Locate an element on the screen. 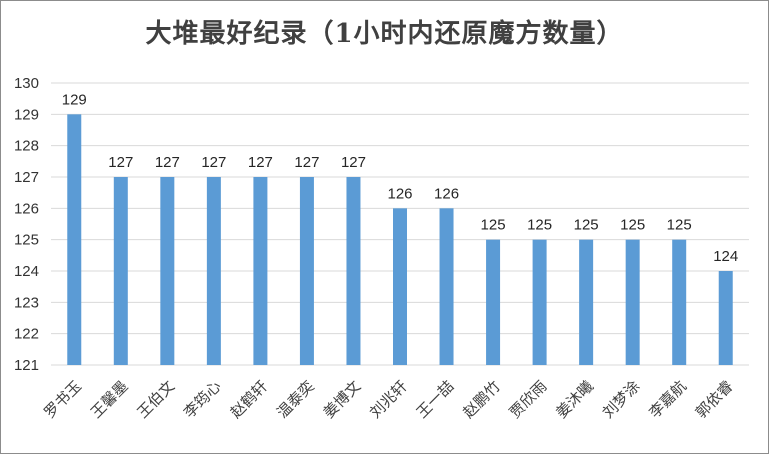 The height and width of the screenshot is (454, 769). x-tick-label: 王馨墨 is located at coordinates (109, 399).